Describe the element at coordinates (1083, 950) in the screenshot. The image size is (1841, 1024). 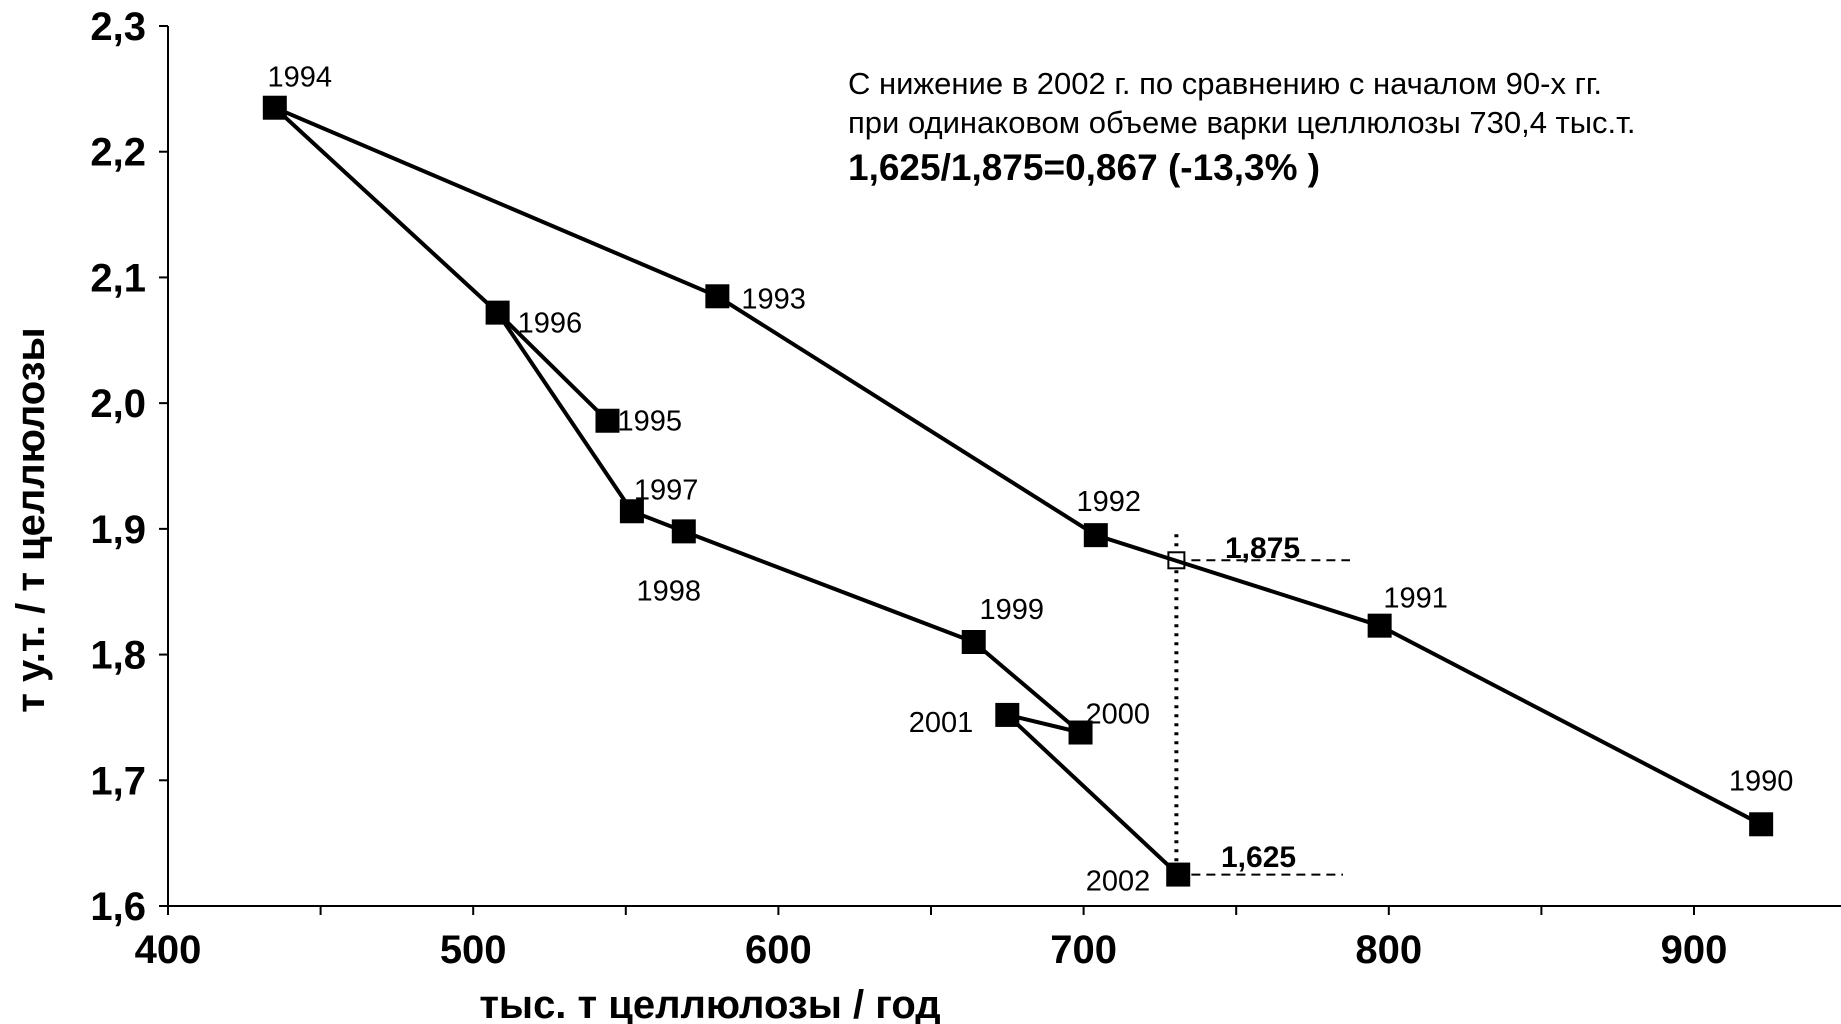
I see `x-tick-label: 700` at that location.